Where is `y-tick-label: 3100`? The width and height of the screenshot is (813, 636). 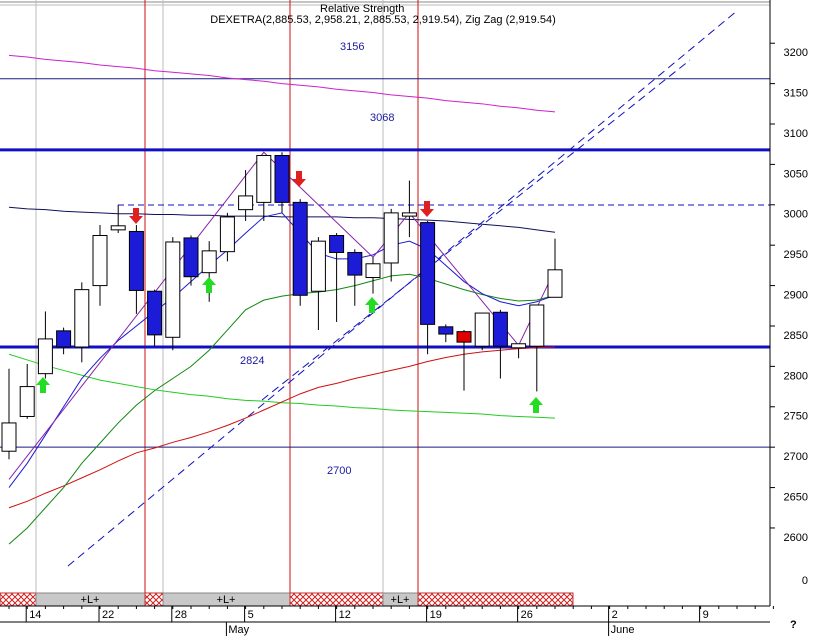
y-tick-label: 3100 is located at coordinates (796, 134).